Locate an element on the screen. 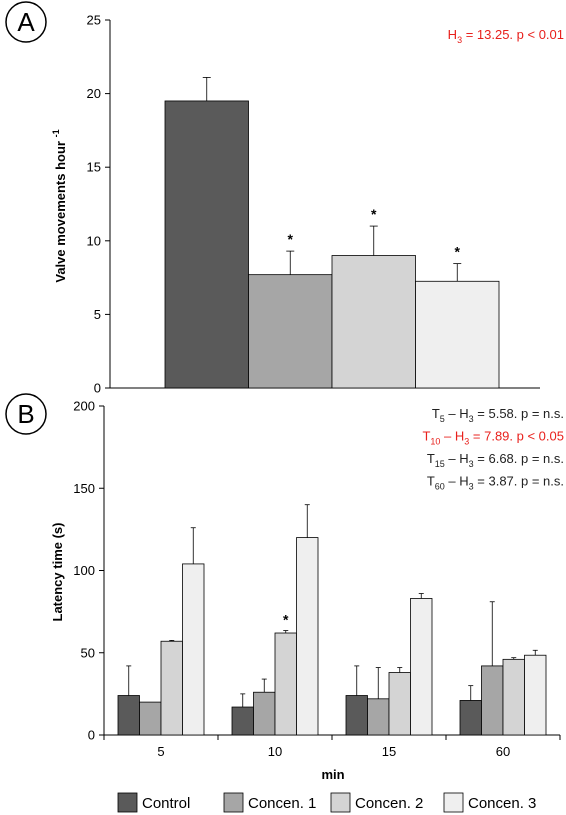 This screenshot has height=815, width=566. legend-label: Concen. 1 is located at coordinates (282, 803).